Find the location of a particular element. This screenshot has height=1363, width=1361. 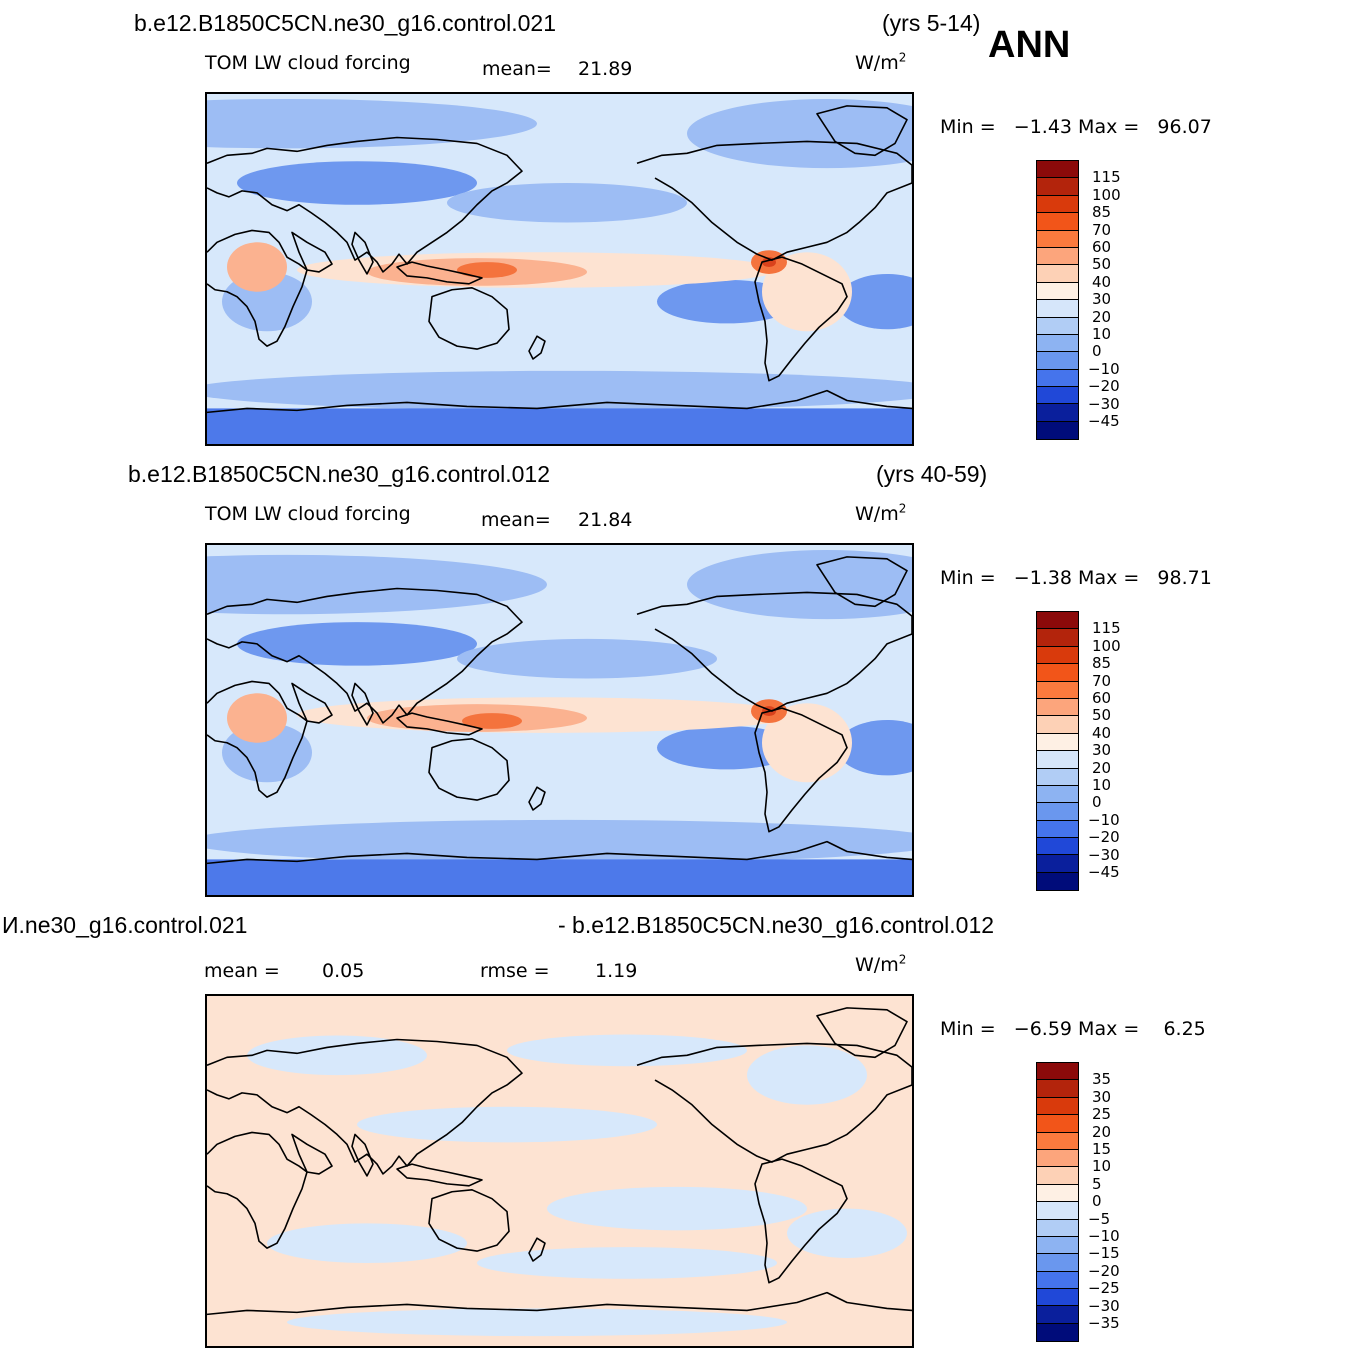

colorbar-tick-label: 0 is located at coordinates (1097, 351).